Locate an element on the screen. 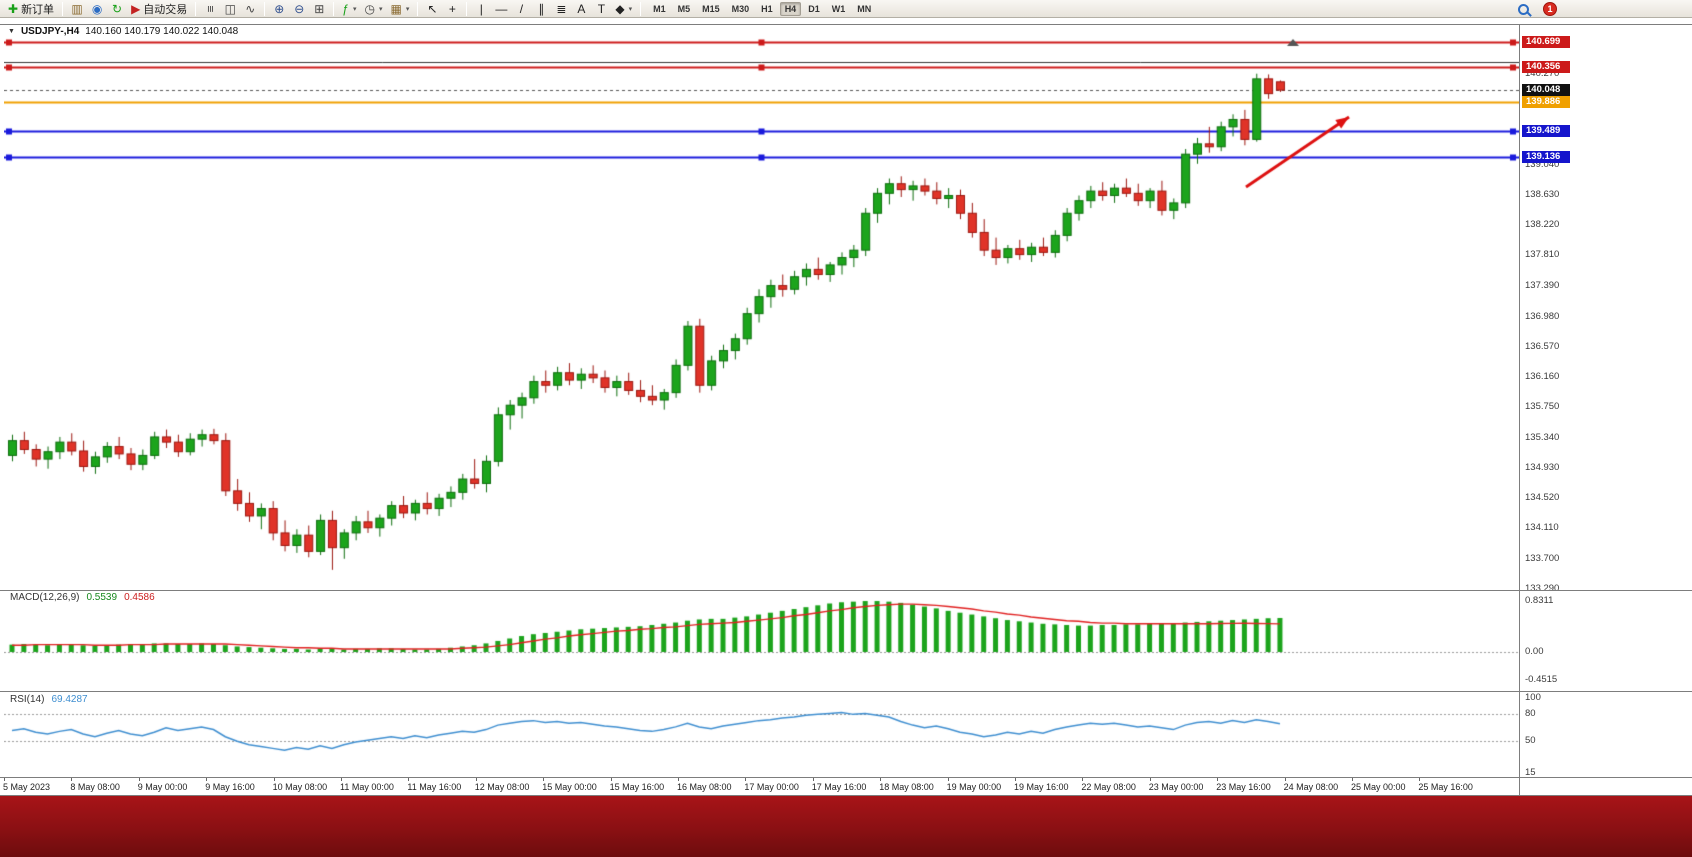 The image size is (1692, 857). price-axis-tick: 138.630 is located at coordinates (1542, 194).